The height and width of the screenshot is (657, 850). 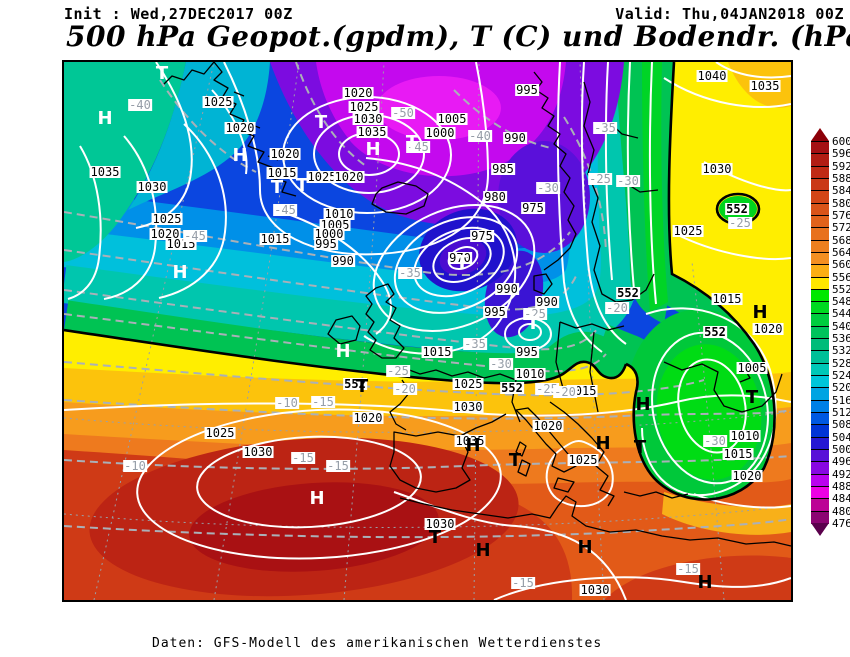 What do you see at coordinates (841, 141) in the screenshot?
I see `scale-tick-label: 600` at bounding box center [841, 141].